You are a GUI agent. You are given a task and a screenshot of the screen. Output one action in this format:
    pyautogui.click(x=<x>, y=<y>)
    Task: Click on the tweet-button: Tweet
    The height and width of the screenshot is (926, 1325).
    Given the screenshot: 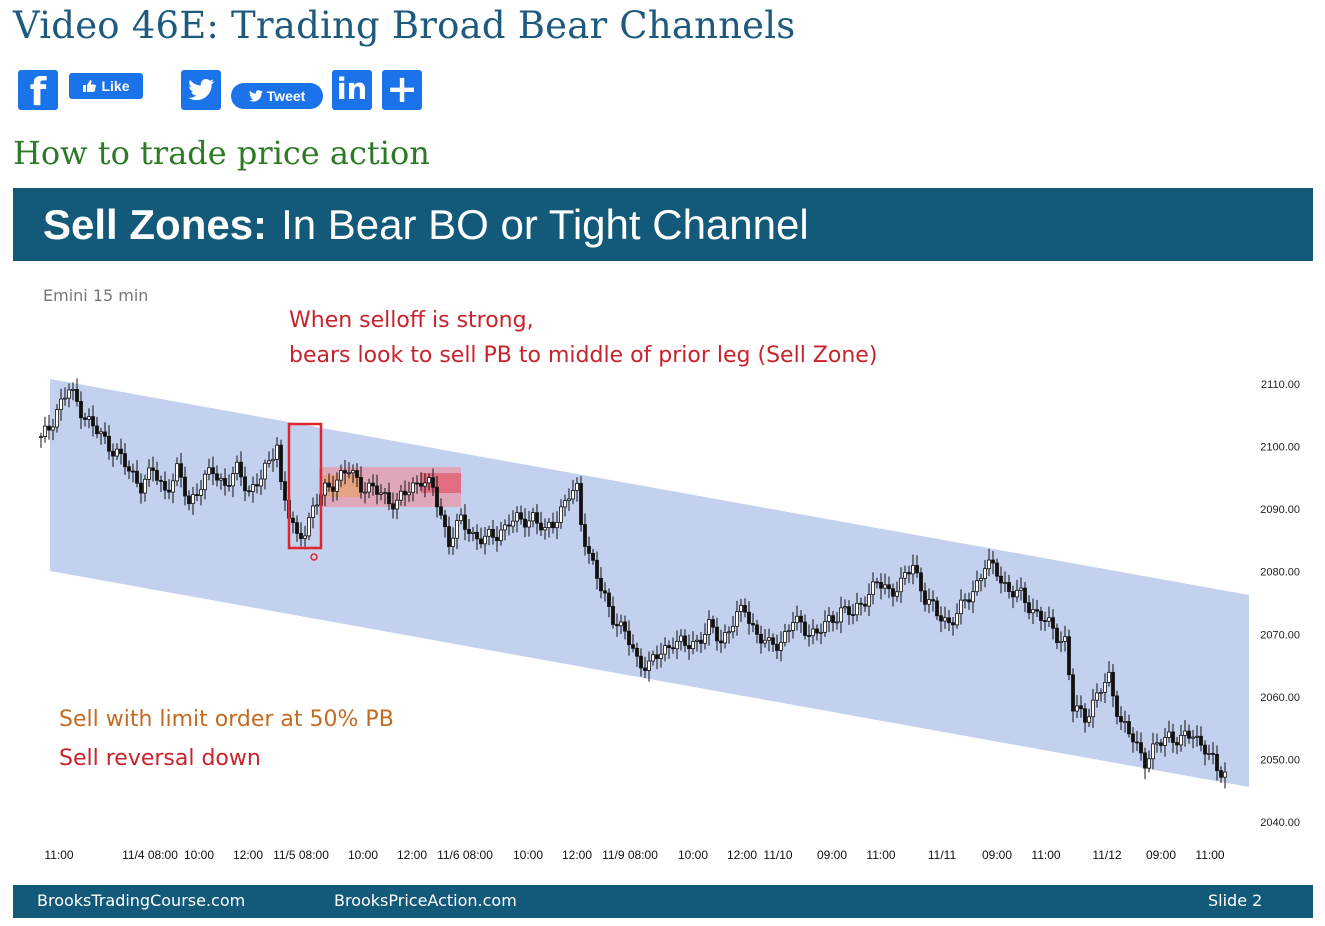 What is the action you would take?
    pyautogui.click(x=277, y=96)
    